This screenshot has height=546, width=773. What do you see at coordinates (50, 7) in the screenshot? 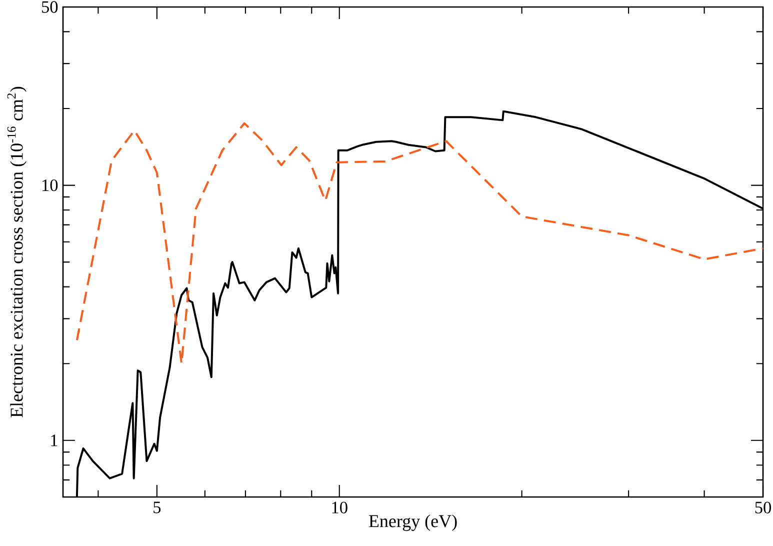
I see `y-tick-label: 50` at bounding box center [50, 7].